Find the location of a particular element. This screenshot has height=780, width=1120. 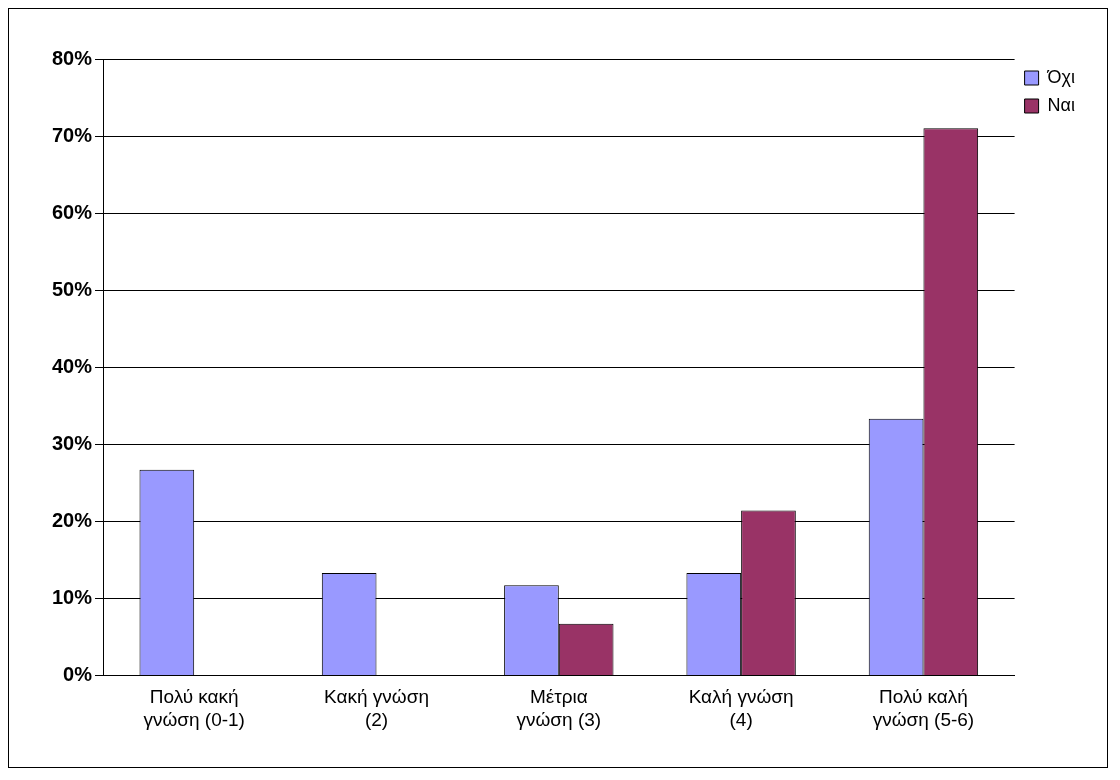

y-tick-label: 50% is located at coordinates (72, 288).